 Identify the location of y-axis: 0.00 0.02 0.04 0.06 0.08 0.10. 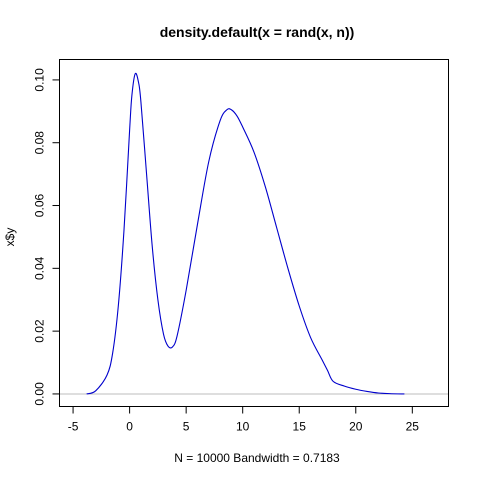
(46, 237).